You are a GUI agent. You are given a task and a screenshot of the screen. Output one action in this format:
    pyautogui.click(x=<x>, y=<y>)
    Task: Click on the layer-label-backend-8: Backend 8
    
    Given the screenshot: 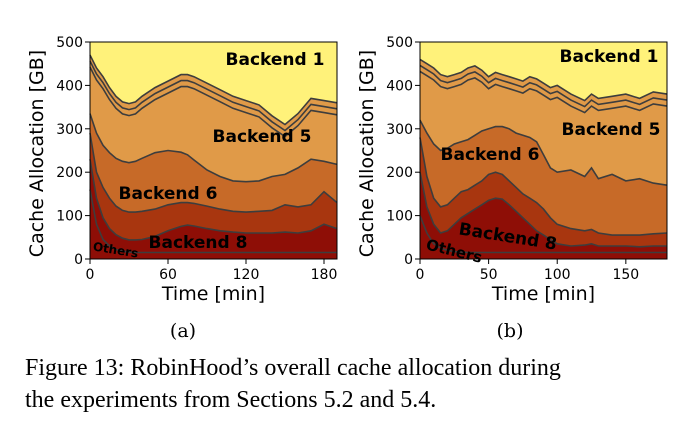 What is the action you would take?
    pyautogui.click(x=198, y=243)
    